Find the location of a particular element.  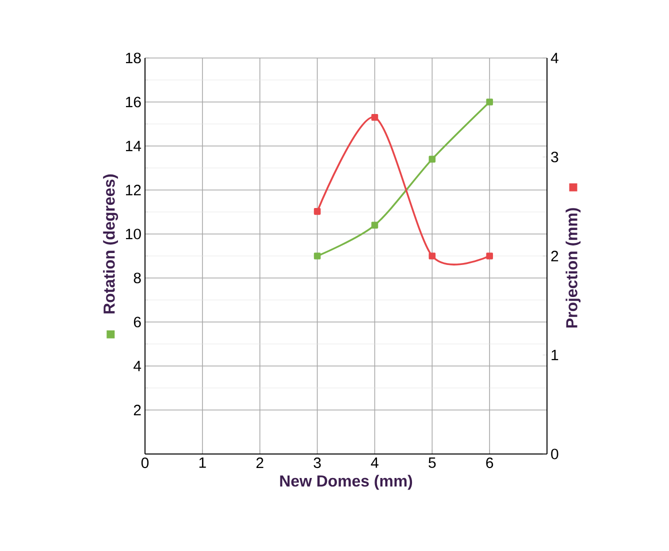

y2-tick-label: 2 is located at coordinates (554, 256).